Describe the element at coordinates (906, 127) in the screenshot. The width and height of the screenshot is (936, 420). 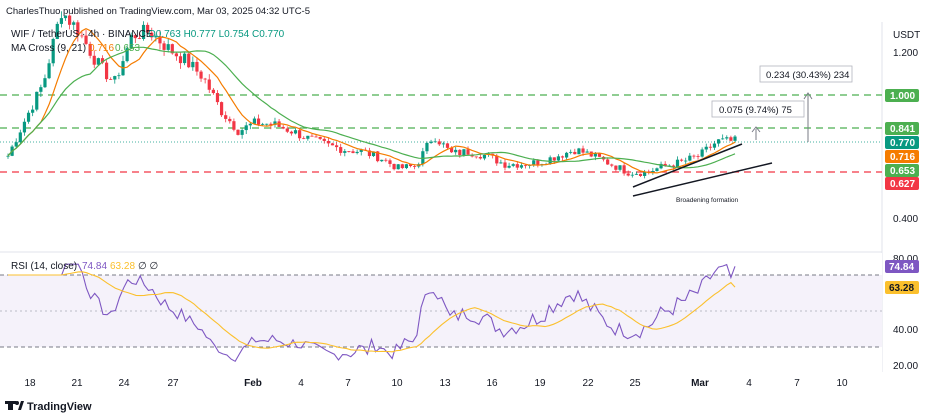
I see `price-axis: USDT 1.200 0.400` at that location.